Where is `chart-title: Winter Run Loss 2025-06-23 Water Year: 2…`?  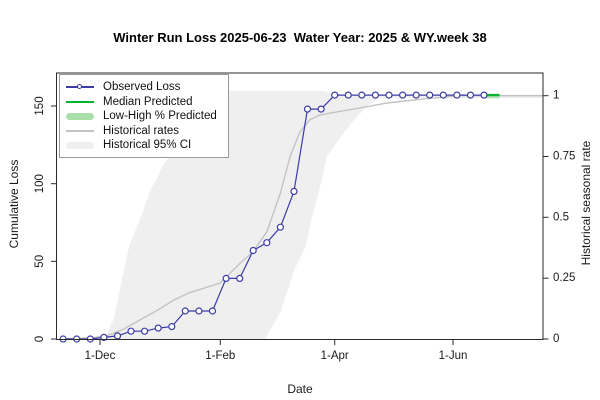
chart-title: Winter Run Loss 2025-06-23 Water Year: 2… is located at coordinates (300, 37).